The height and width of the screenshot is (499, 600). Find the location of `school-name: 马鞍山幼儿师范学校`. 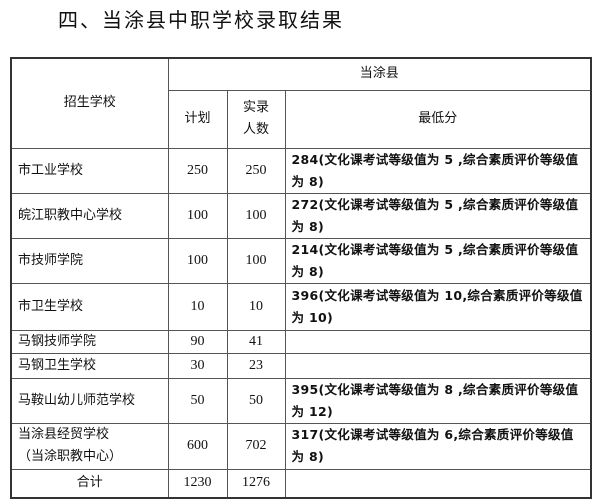

school-name: 马鞍山幼儿师范学校 is located at coordinates (89, 400).